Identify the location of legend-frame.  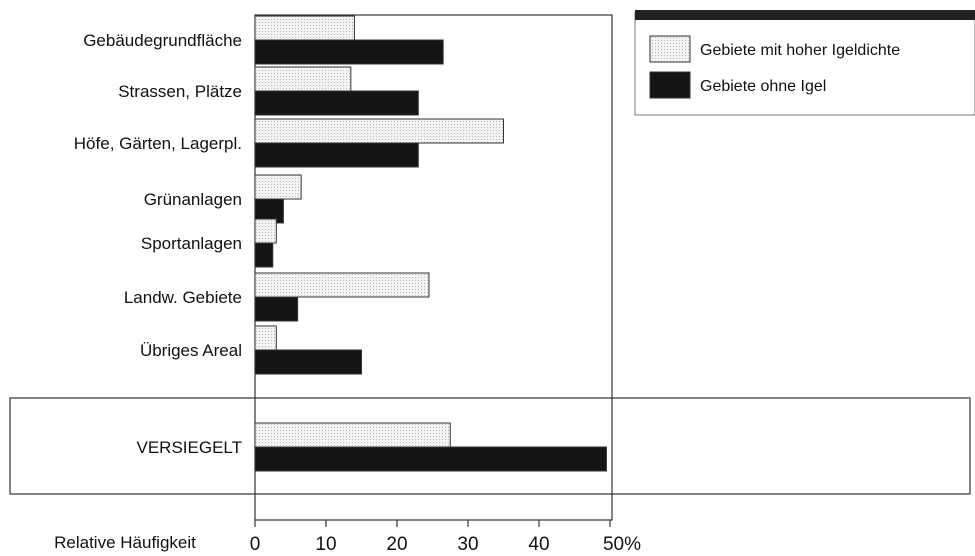
(804, 64).